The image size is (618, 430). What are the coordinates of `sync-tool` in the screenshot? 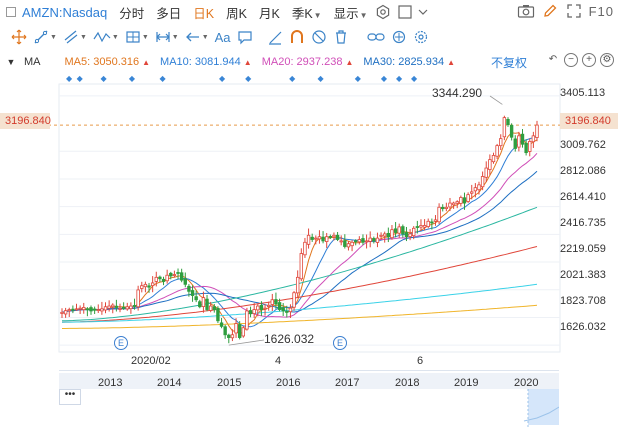 It's located at (399, 37).